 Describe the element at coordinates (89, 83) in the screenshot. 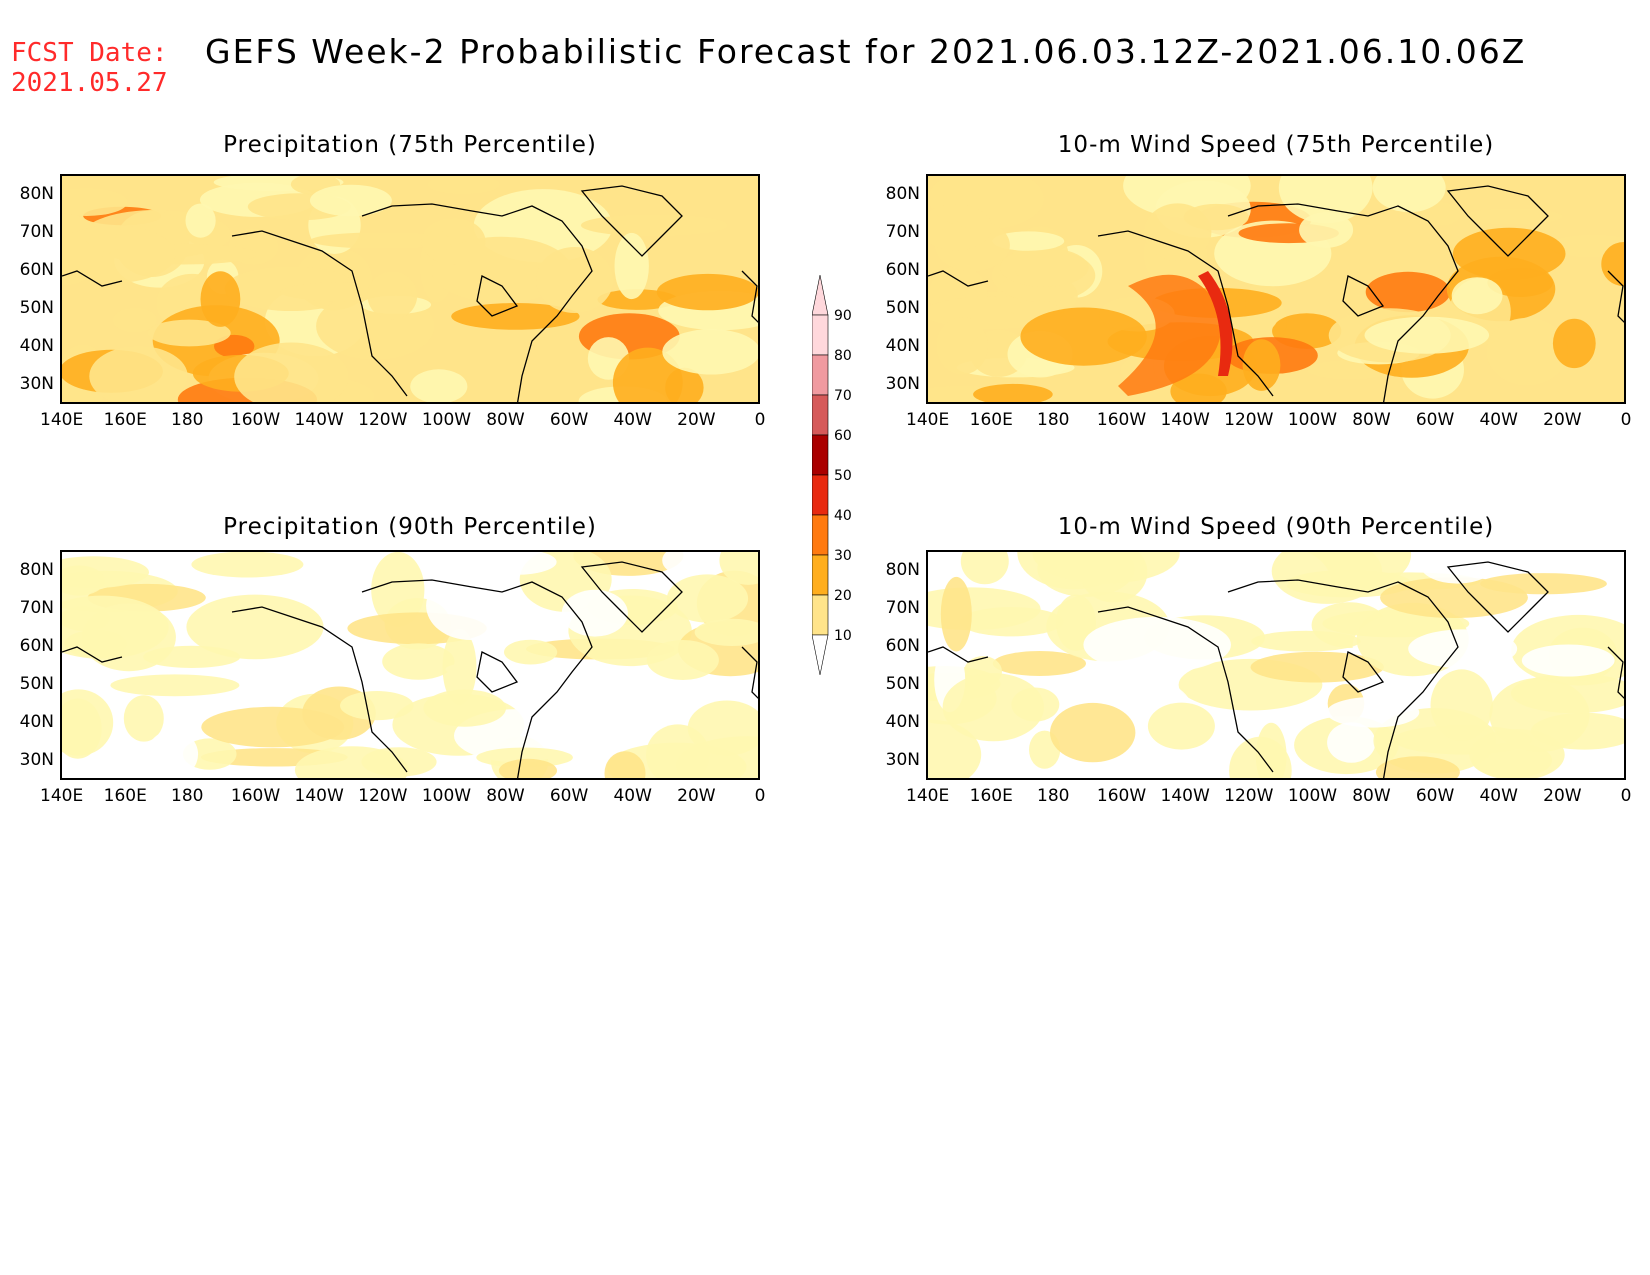

I see `fcst-date-value: 2021.05.27` at that location.